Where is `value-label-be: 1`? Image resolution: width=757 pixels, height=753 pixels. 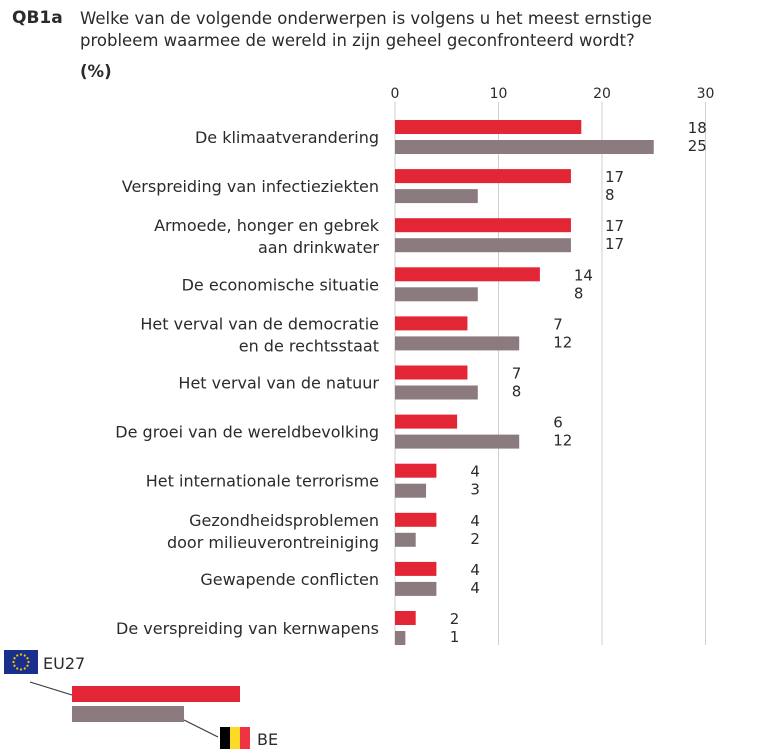
value-label-be: 1 is located at coordinates (455, 637).